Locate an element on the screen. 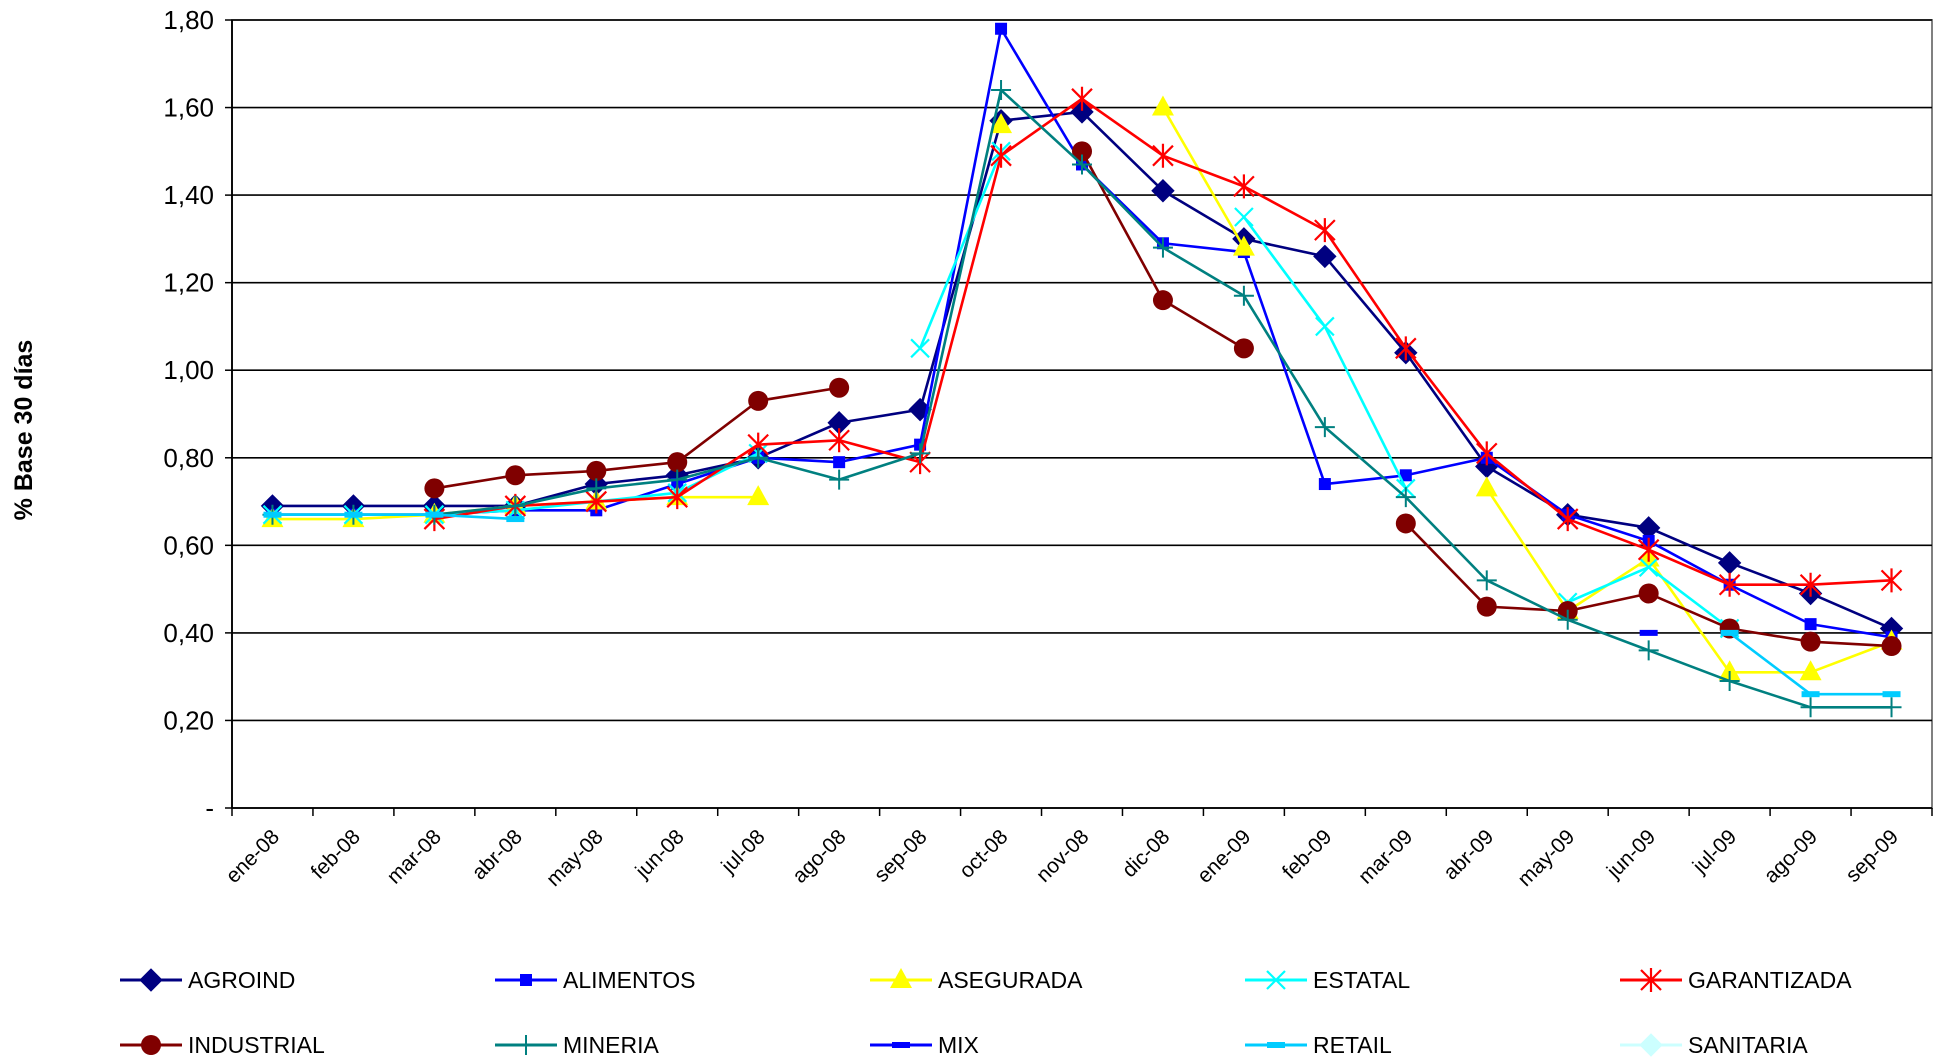 The width and height of the screenshot is (1940, 1061). y-tick-label: 0,20 is located at coordinates (188, 720).